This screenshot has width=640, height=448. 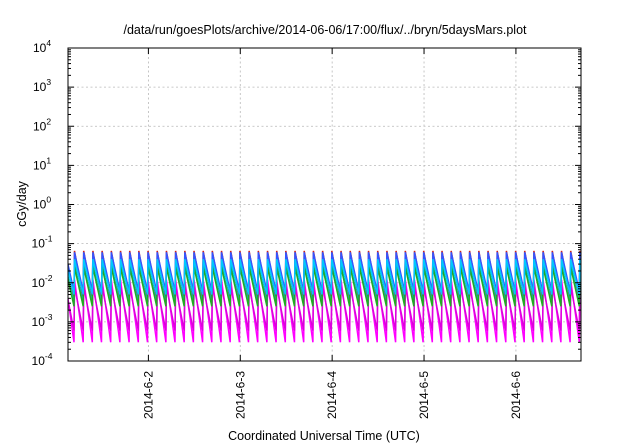 I want to click on y-tick-label: 10⁰, so click(x=42, y=203).